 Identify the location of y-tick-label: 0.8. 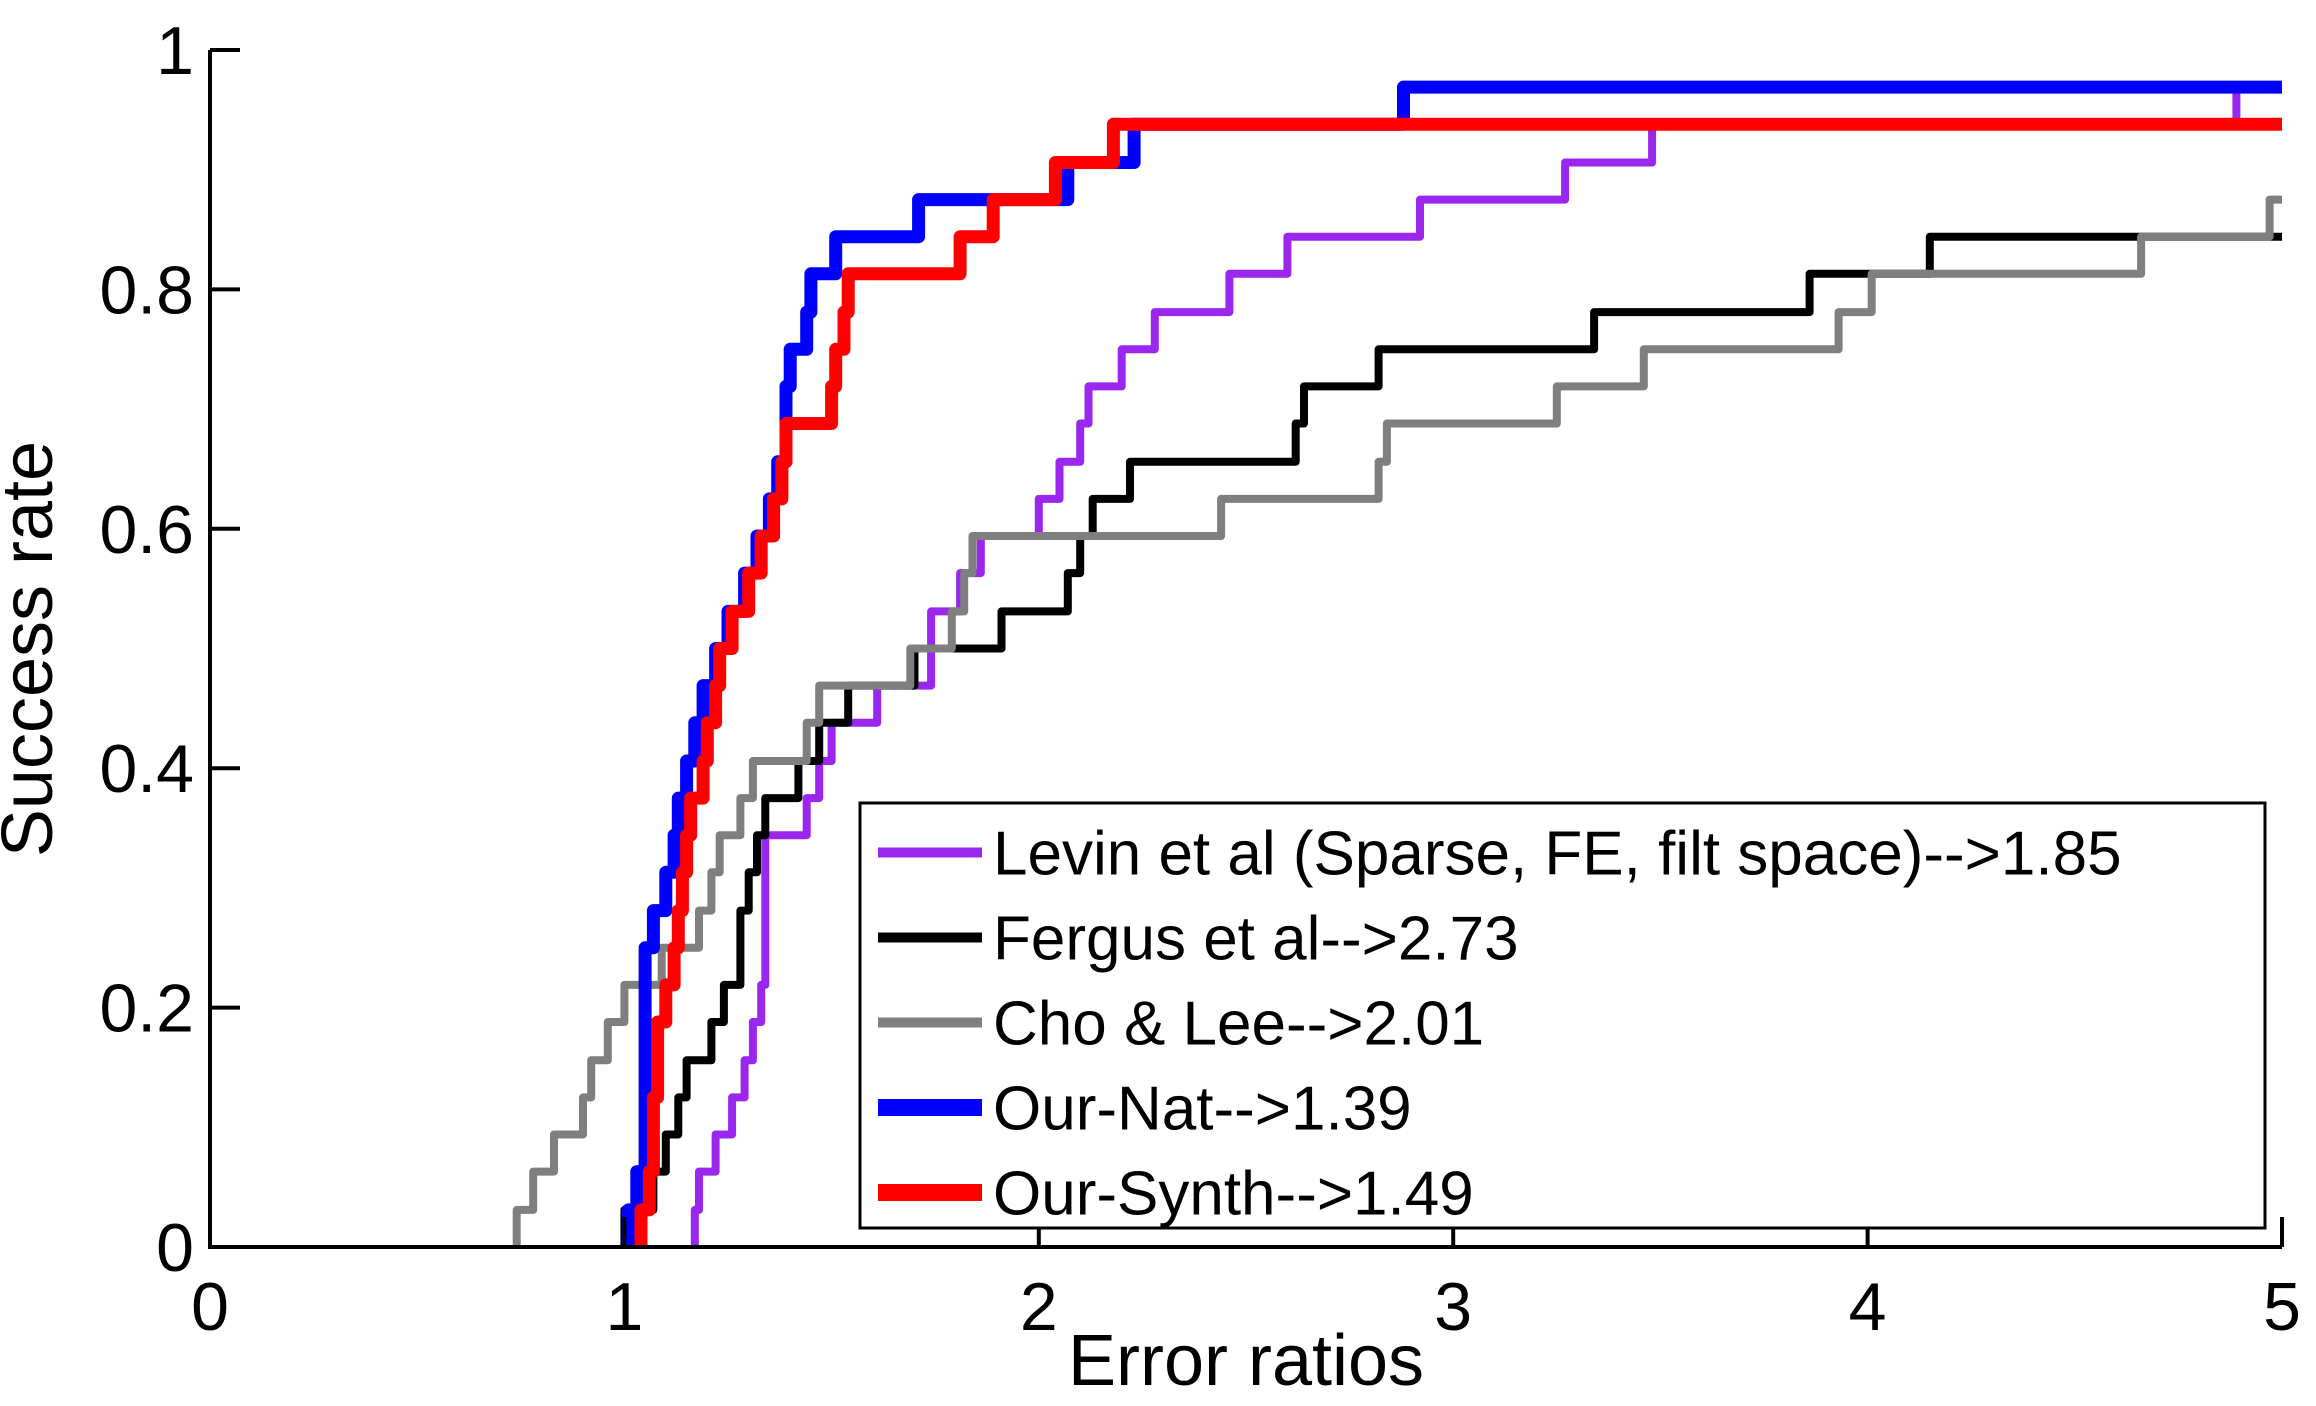
(146, 290).